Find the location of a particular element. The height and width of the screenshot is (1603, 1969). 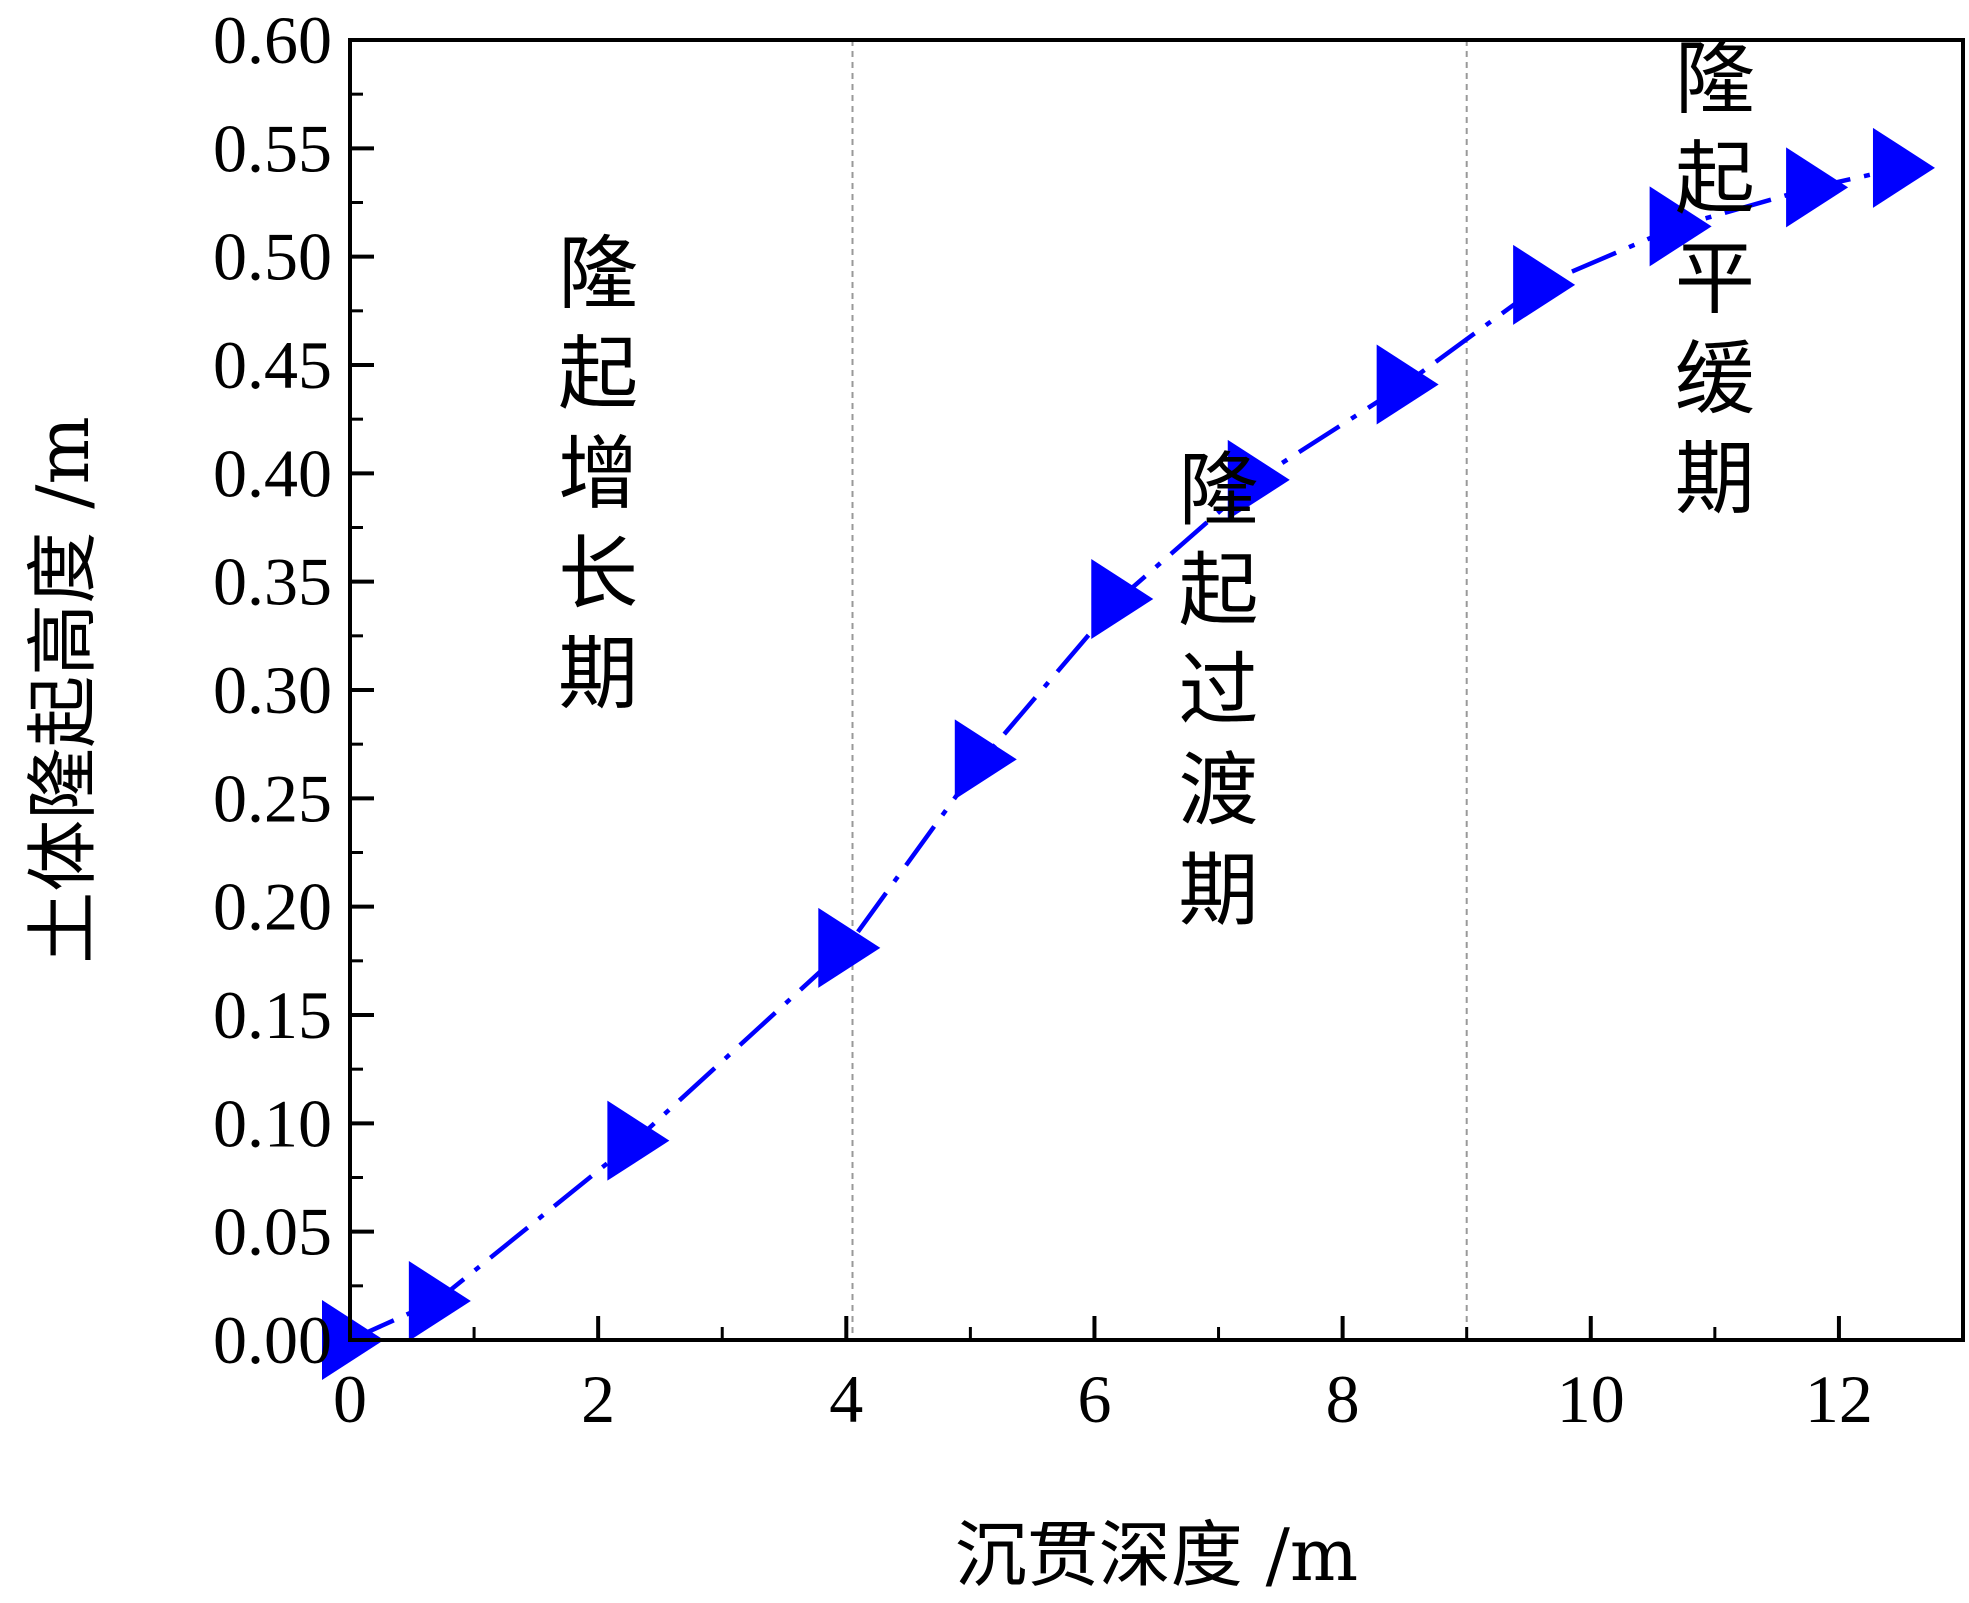

y-tick-label: 0.60 is located at coordinates (272, 40).